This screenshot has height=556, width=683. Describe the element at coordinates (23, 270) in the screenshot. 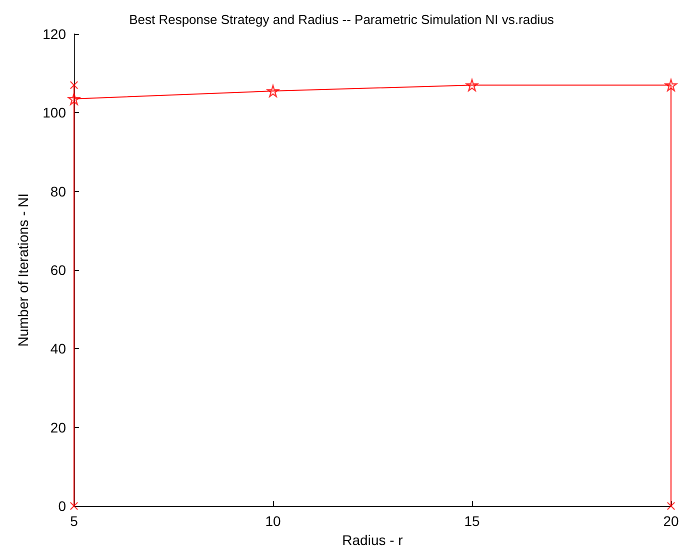

I see `y-axis-title: Number of Iterations - NI` at that location.